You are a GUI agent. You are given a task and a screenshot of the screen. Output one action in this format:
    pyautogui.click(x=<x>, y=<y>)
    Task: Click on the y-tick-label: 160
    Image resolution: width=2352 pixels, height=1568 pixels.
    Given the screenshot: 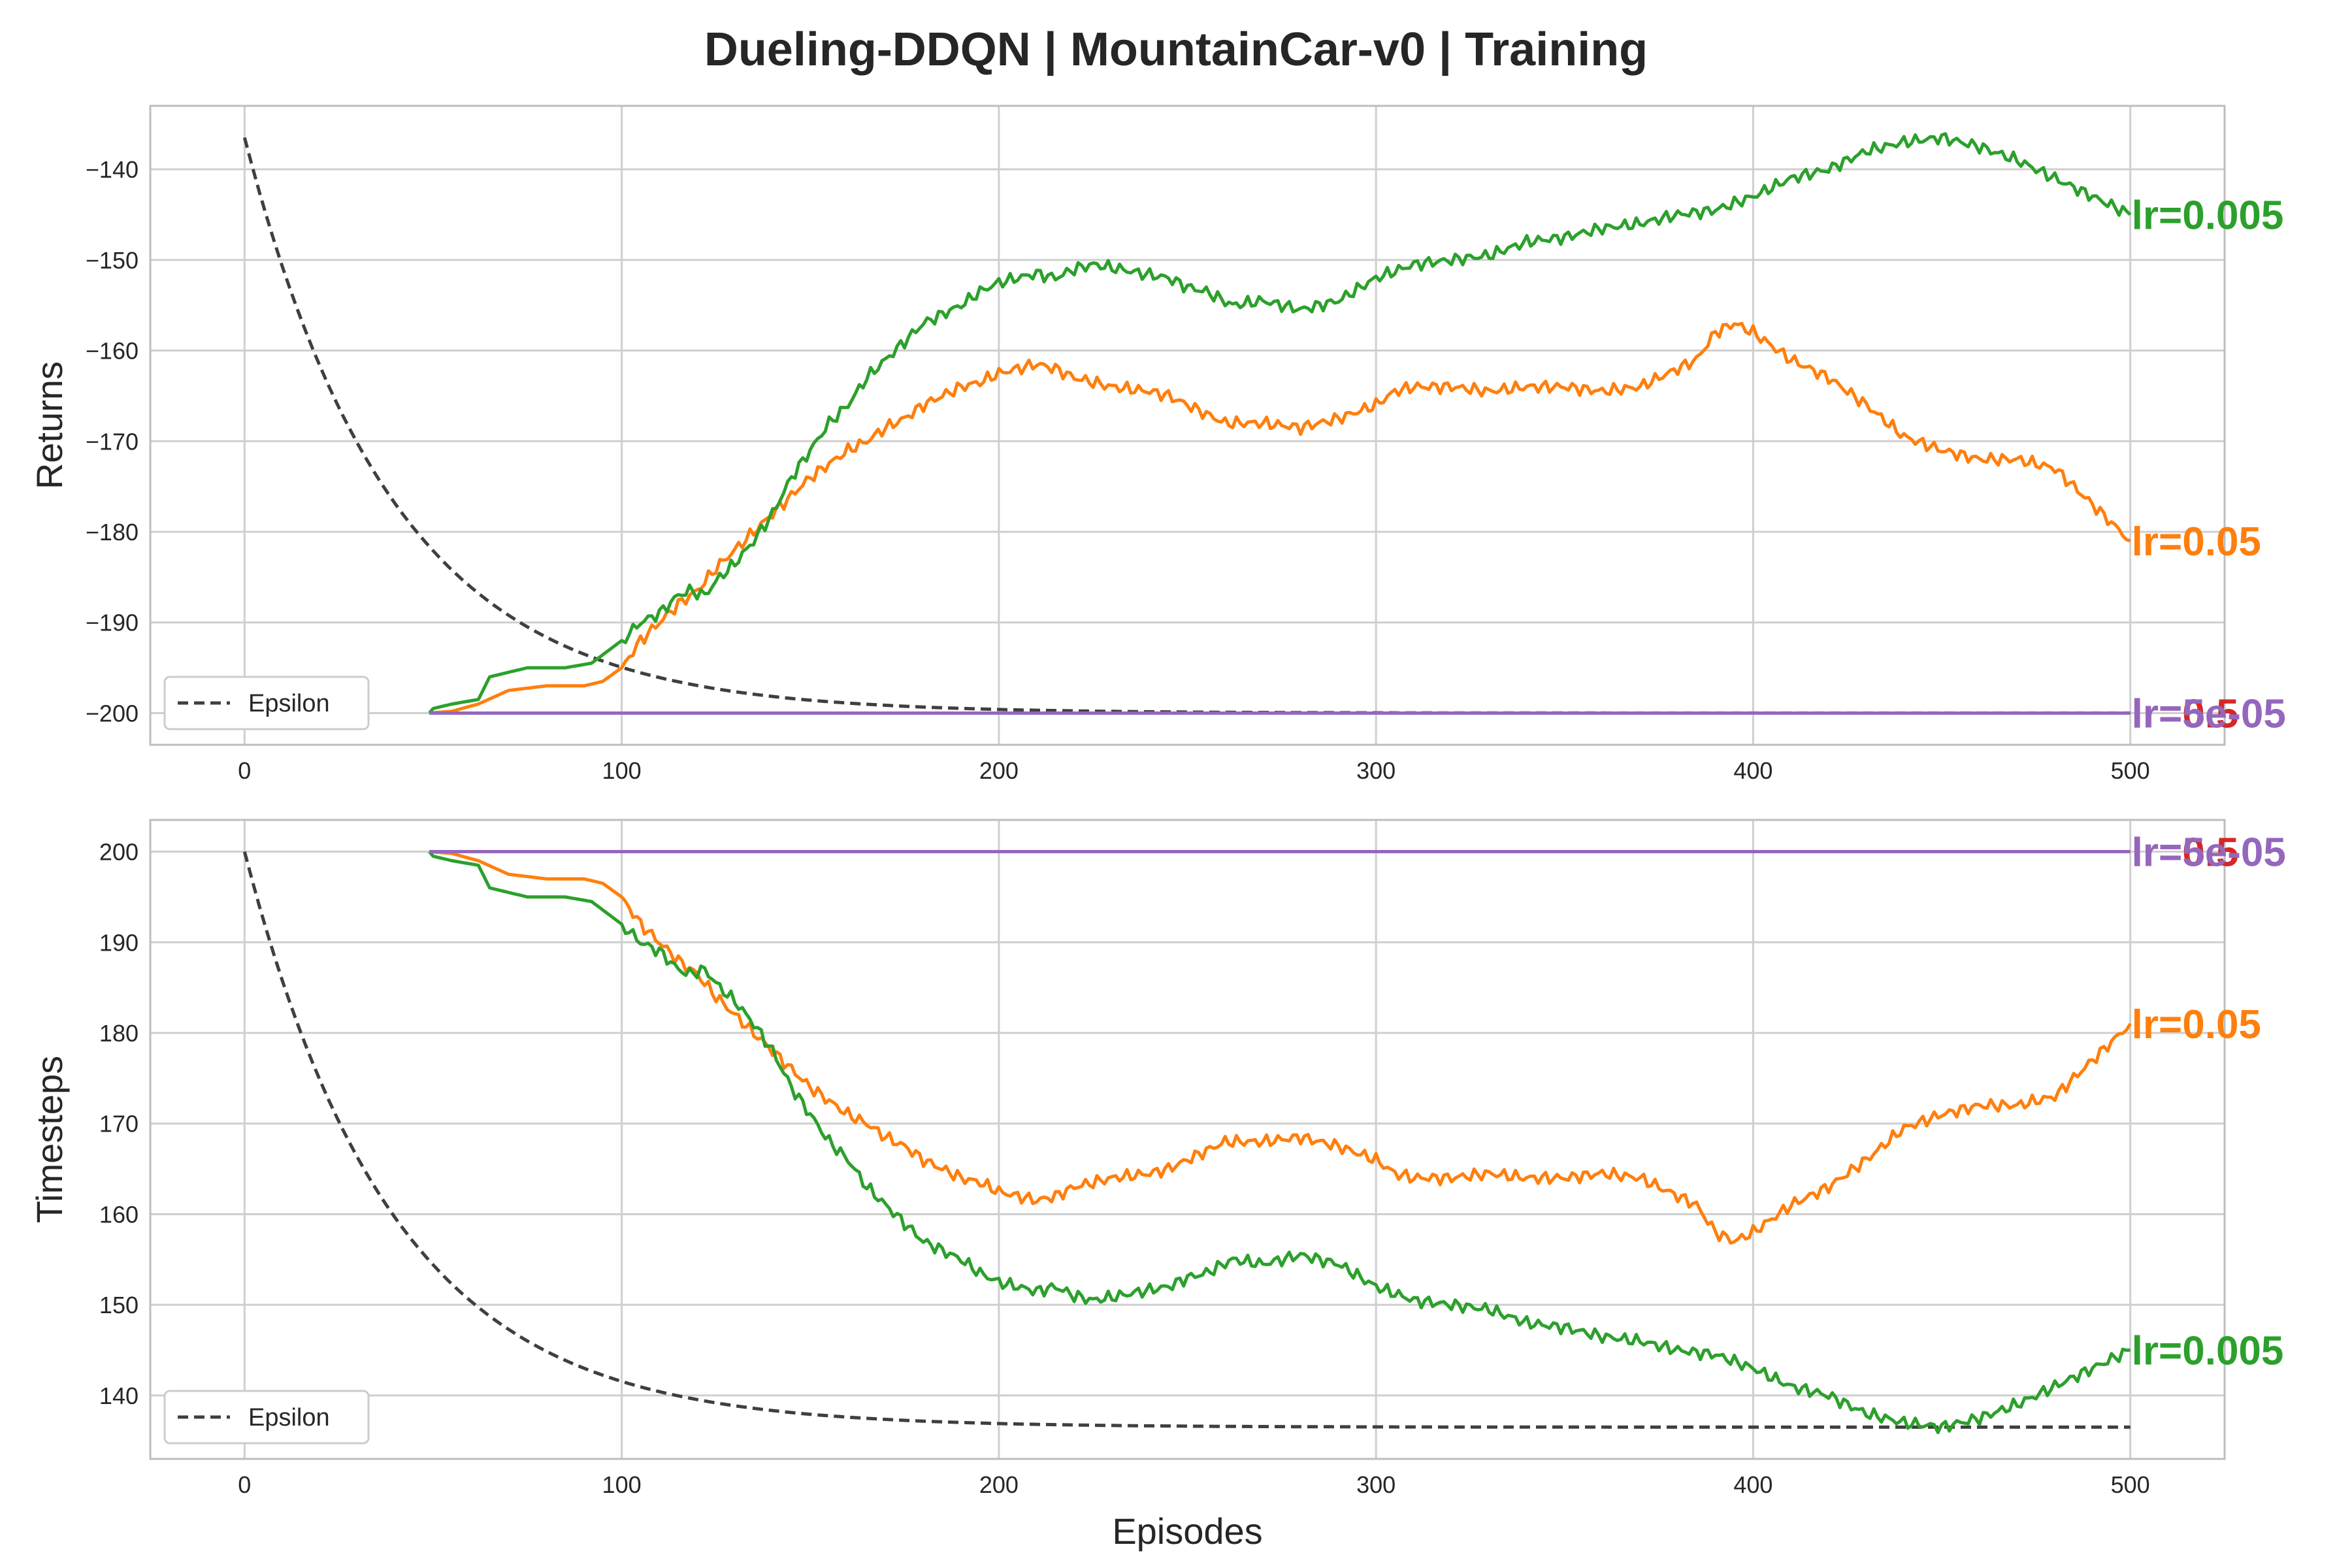 What is the action you would take?
    pyautogui.click(x=119, y=1214)
    